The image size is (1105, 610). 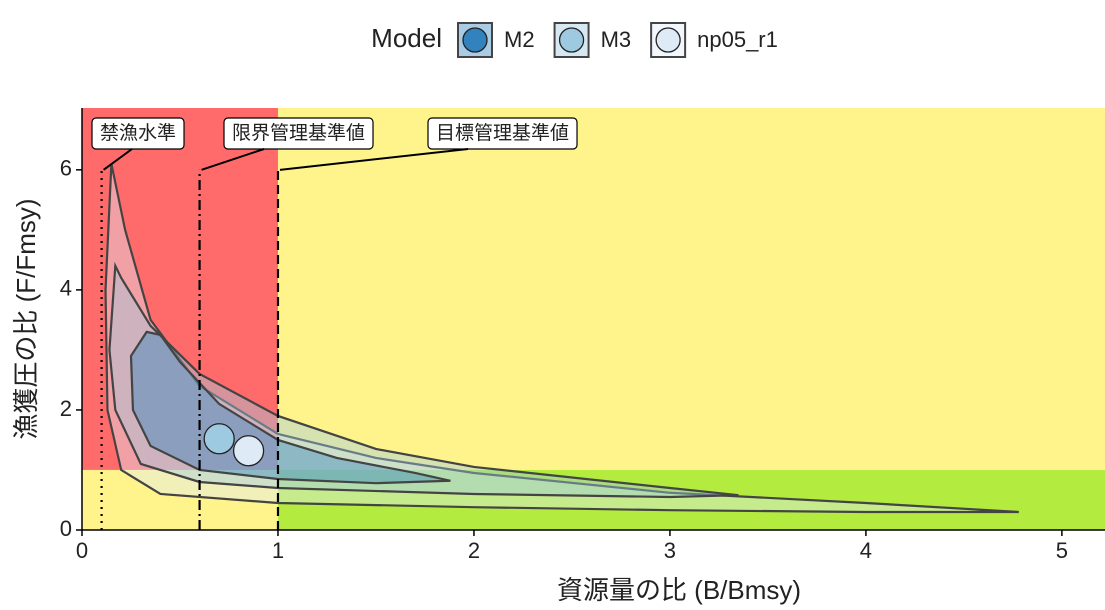 I want to click on reference-label: 禁漁水準, so click(x=138, y=133).